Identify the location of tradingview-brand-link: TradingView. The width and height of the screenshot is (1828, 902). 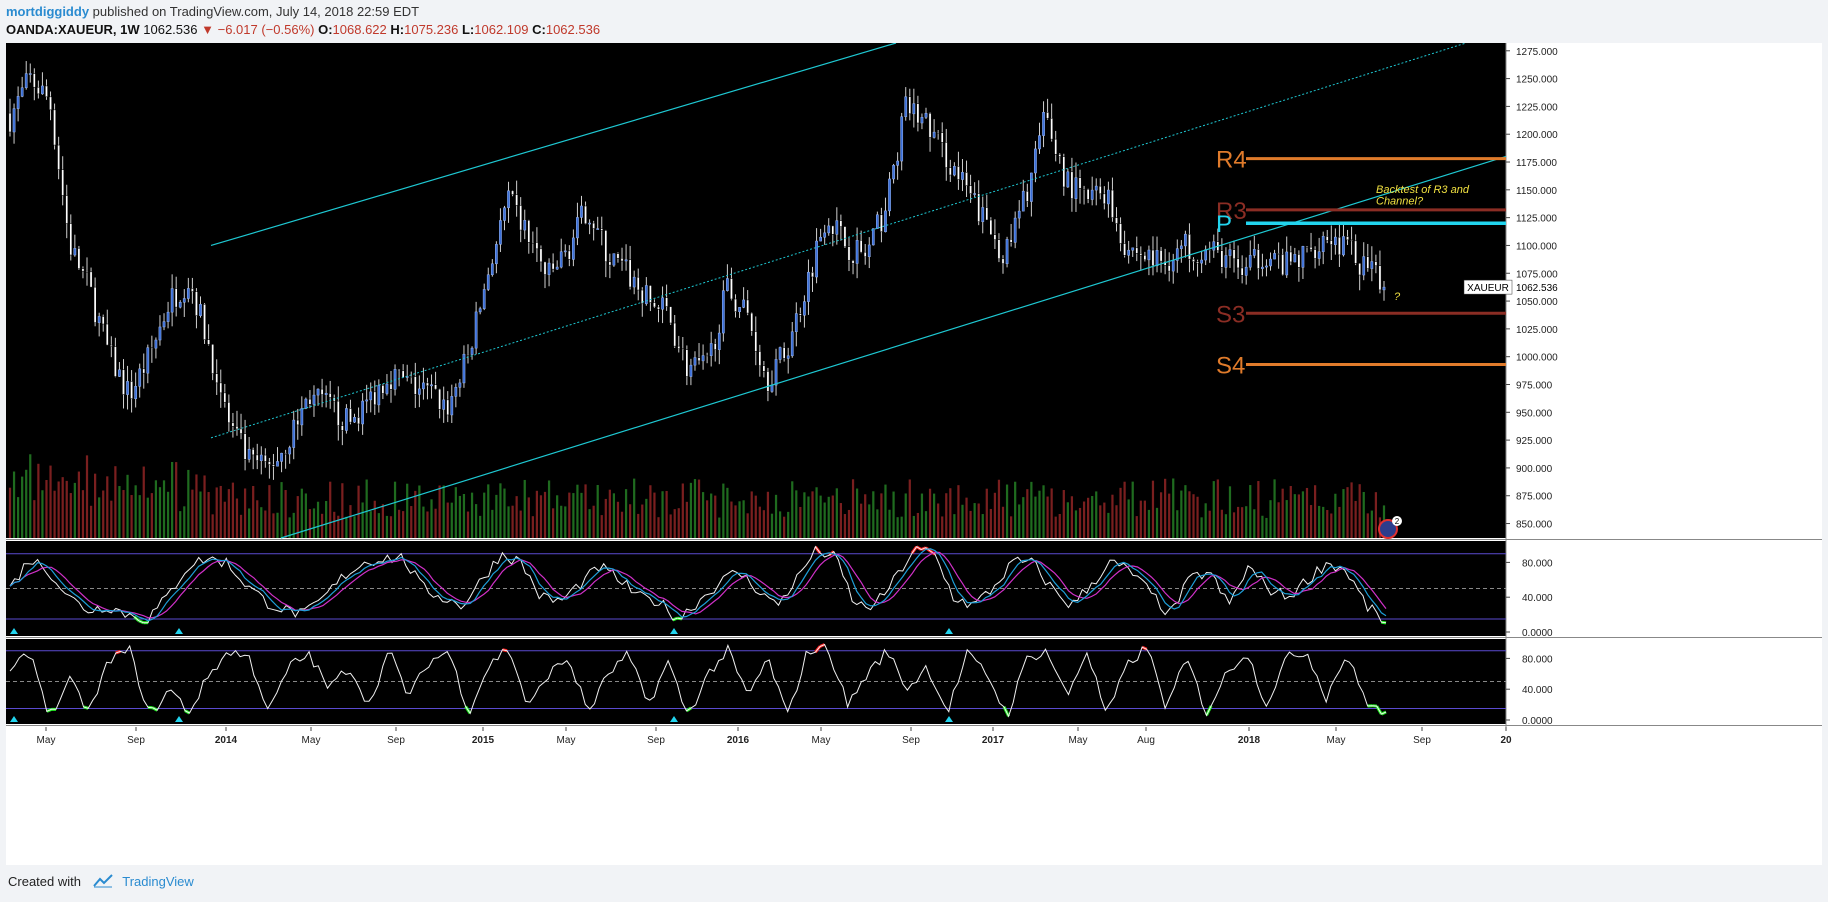
(158, 881).